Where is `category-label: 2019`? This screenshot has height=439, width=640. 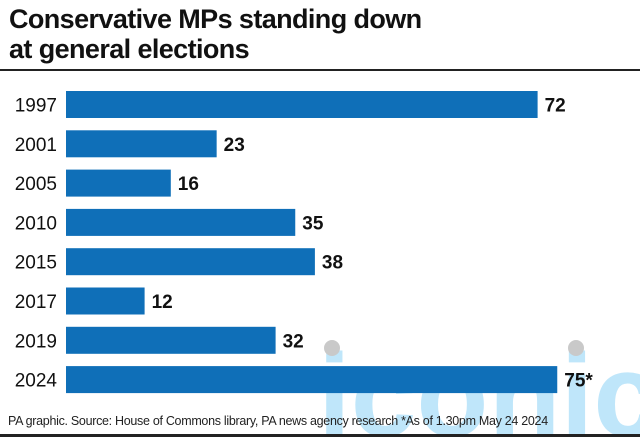 category-label: 2019 is located at coordinates (36, 341).